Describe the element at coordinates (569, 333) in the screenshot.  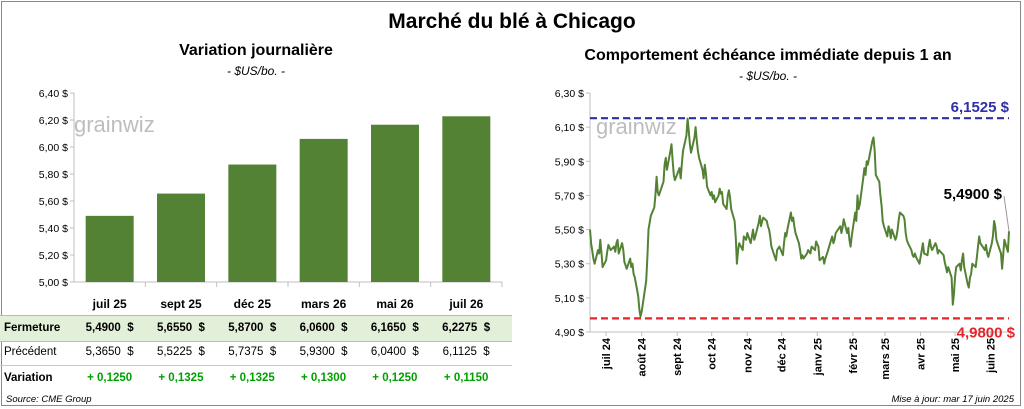
I see `y-tick-label: 4,90 $` at that location.